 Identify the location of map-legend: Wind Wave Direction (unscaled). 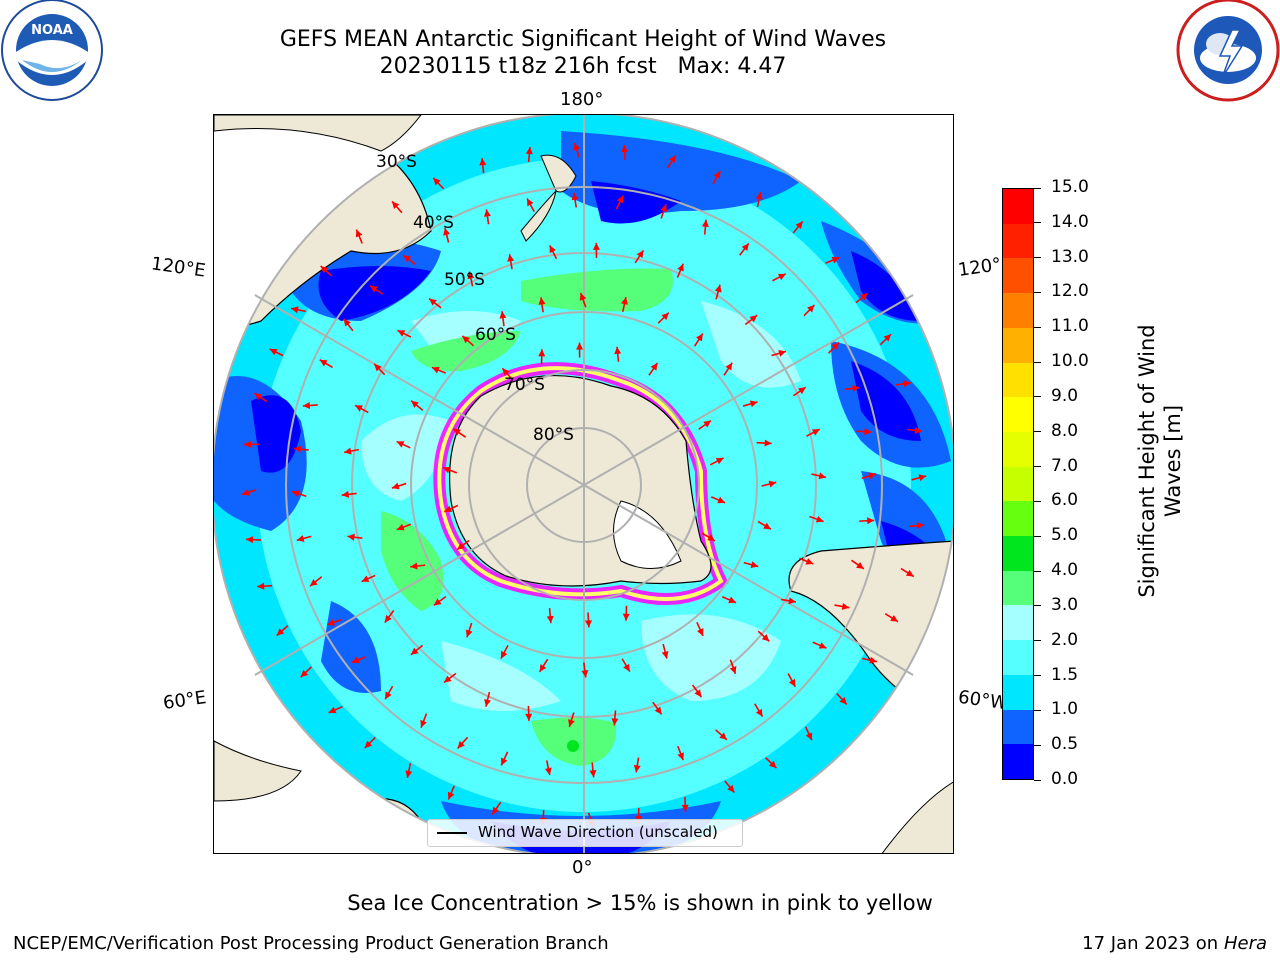
(585, 833).